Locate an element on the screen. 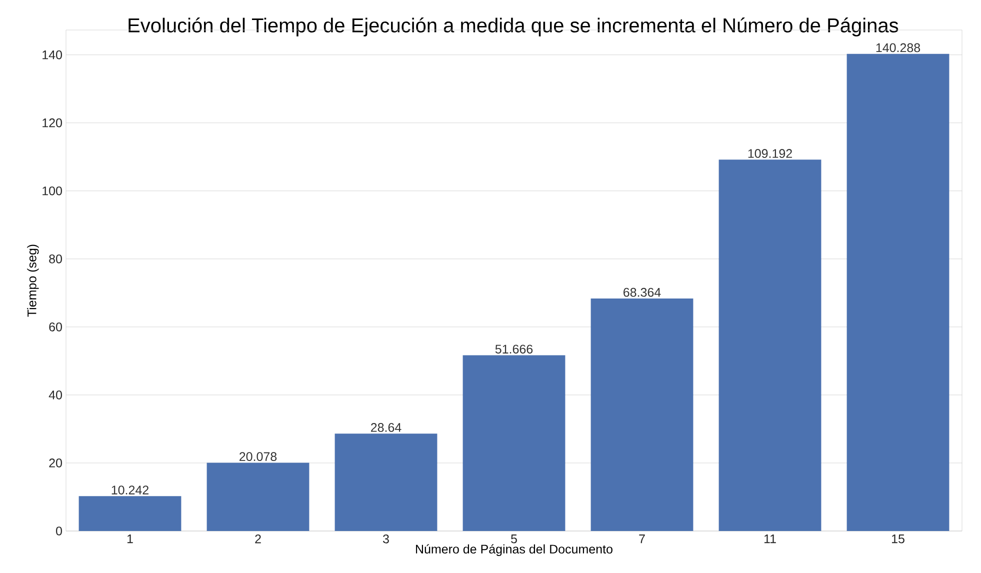 Image resolution: width=981 pixels, height=573 pixels. y-tick-label: 60 is located at coordinates (55, 327).